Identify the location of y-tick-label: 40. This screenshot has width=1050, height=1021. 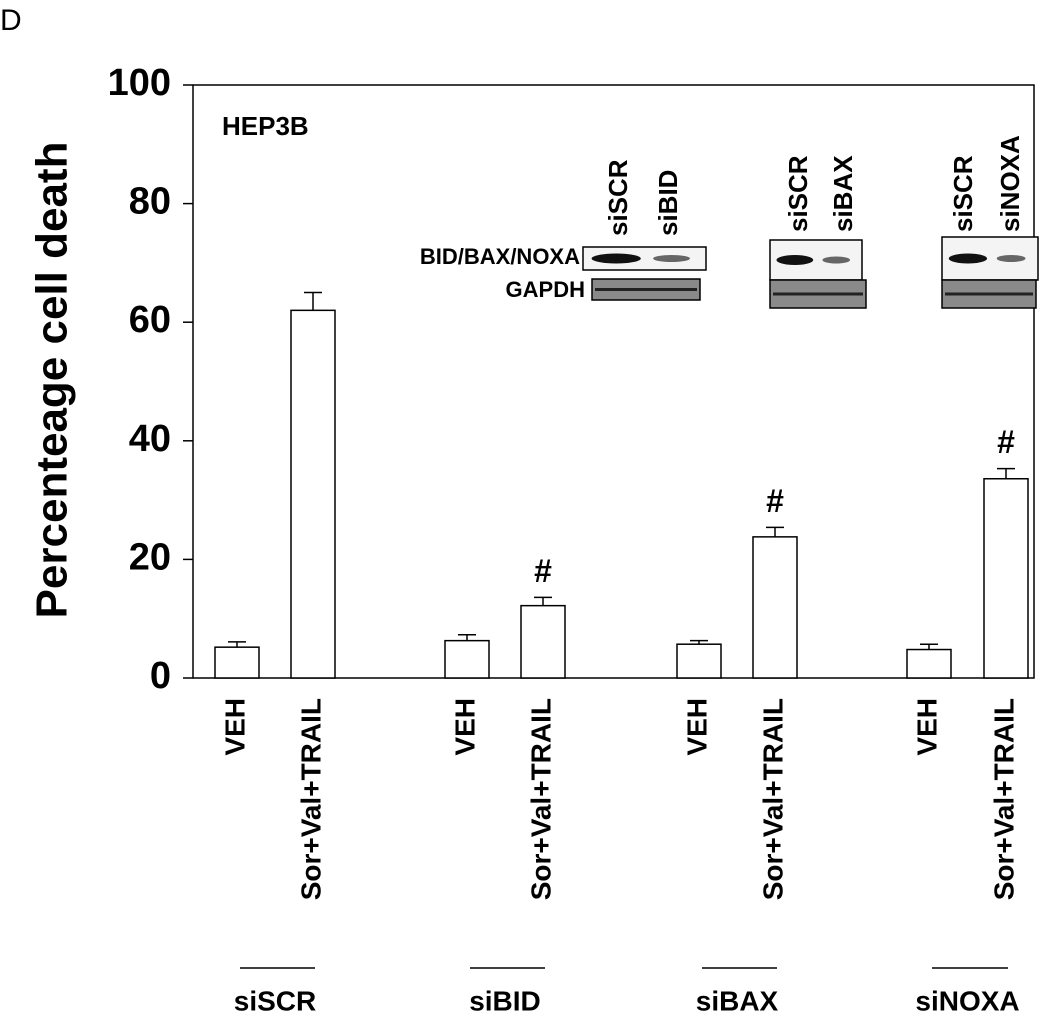
(150, 439).